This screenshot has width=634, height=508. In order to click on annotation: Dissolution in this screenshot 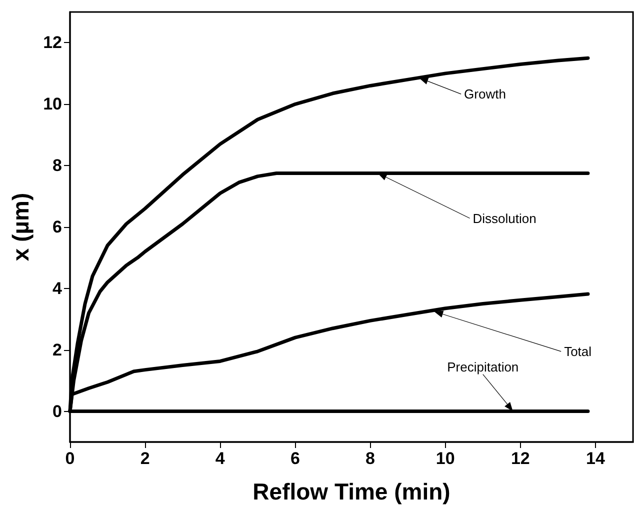, I will do `click(504, 218)`.